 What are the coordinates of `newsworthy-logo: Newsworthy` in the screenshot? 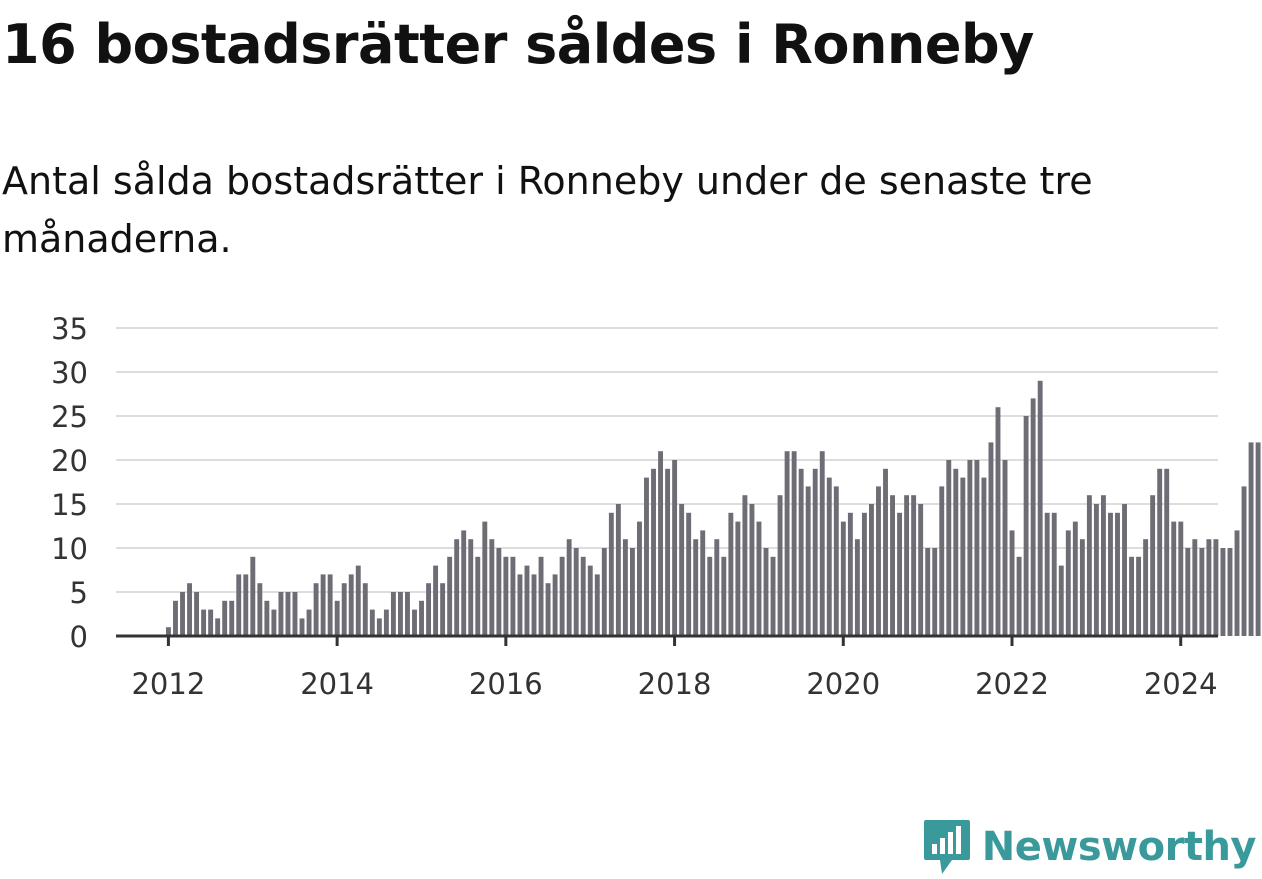 It's located at (1089, 847).